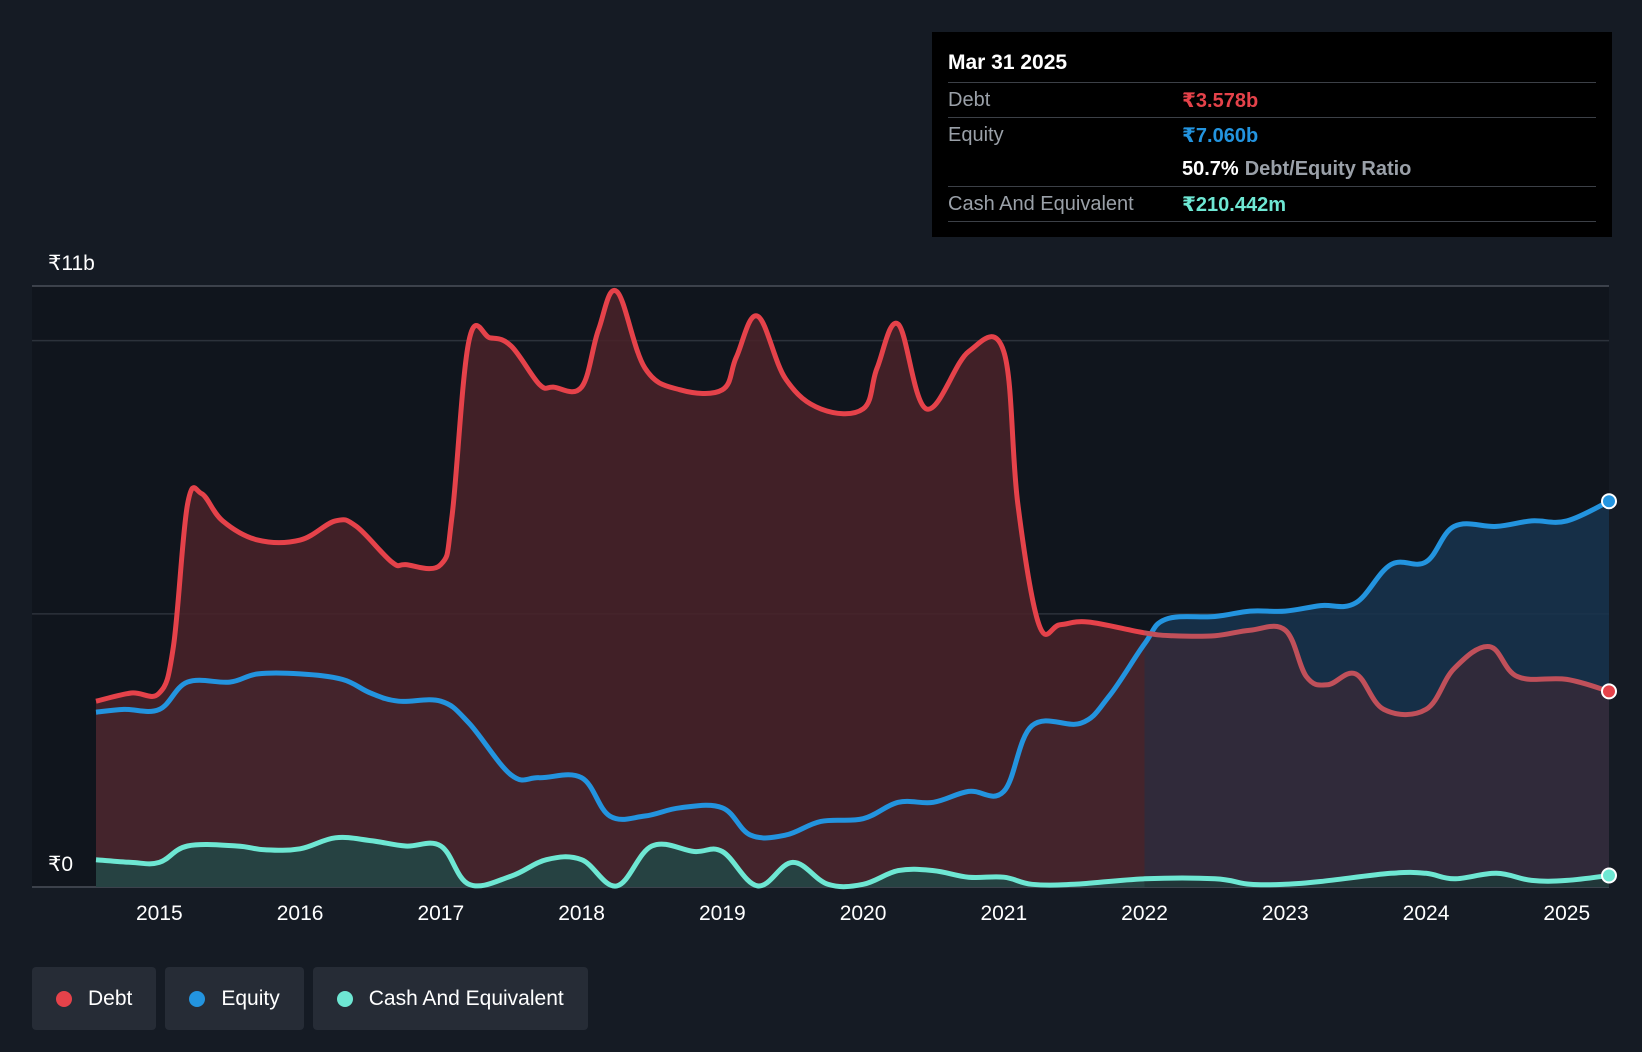 The image size is (1642, 1052). Describe the element at coordinates (300, 913) in the screenshot. I see `x-tick-label: 2016` at that location.